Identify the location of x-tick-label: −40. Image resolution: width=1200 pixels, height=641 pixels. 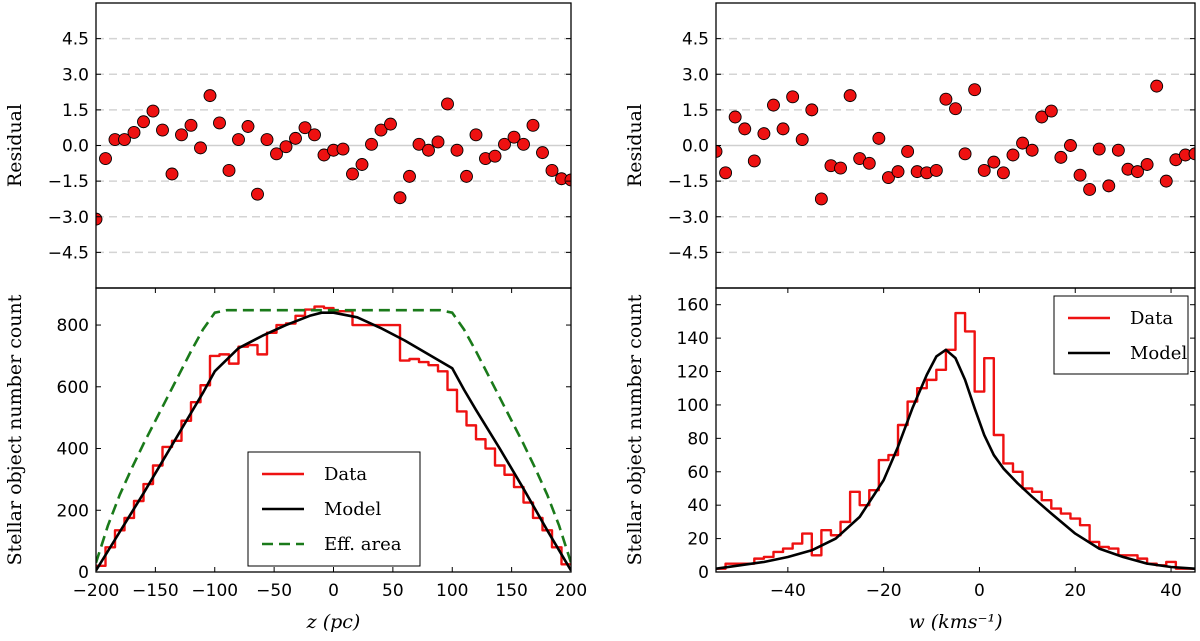
(788, 591).